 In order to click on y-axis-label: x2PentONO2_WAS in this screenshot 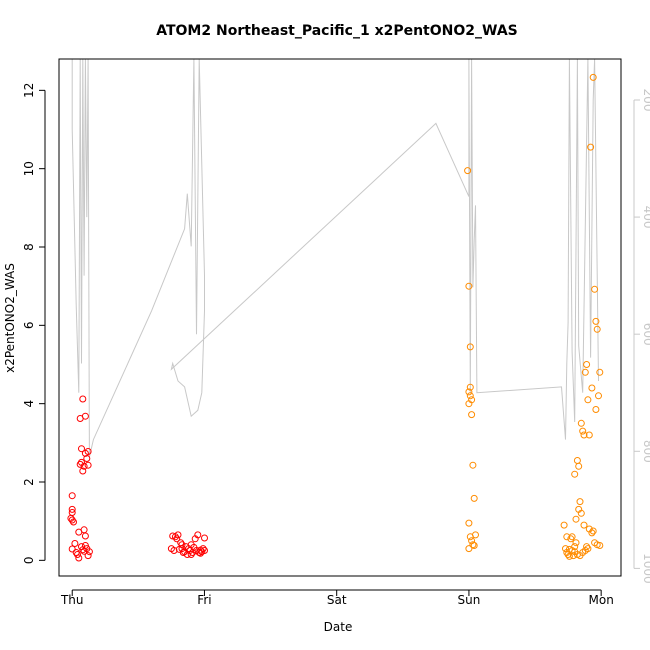, I will do `click(10, 318)`.